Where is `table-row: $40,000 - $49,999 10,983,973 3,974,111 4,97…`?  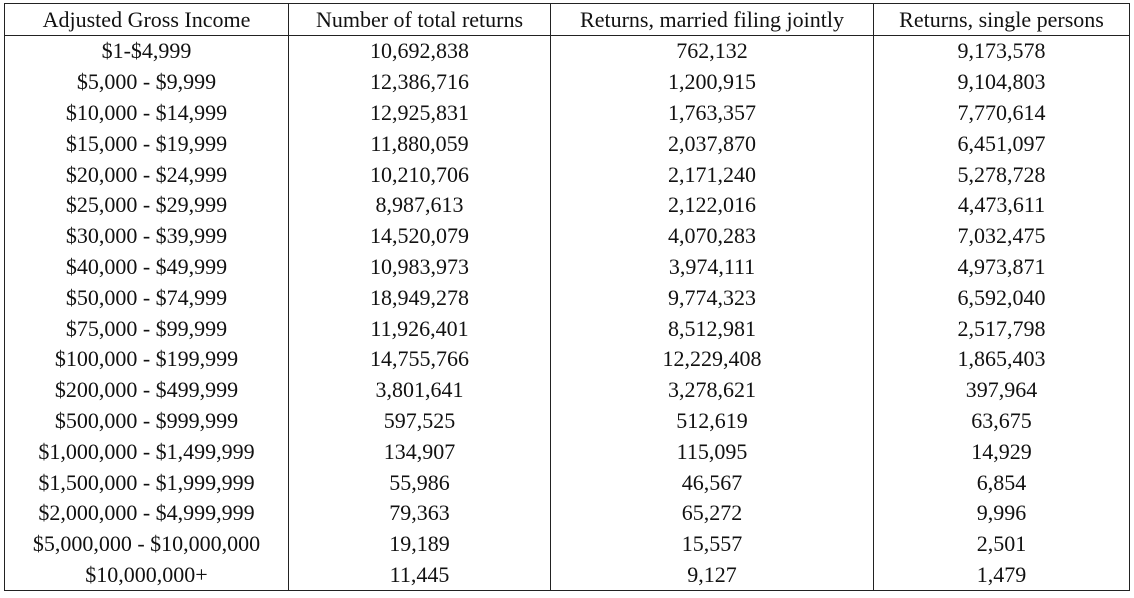 table-row: $40,000 - $49,999 10,983,973 3,974,111 4,97… is located at coordinates (567, 267).